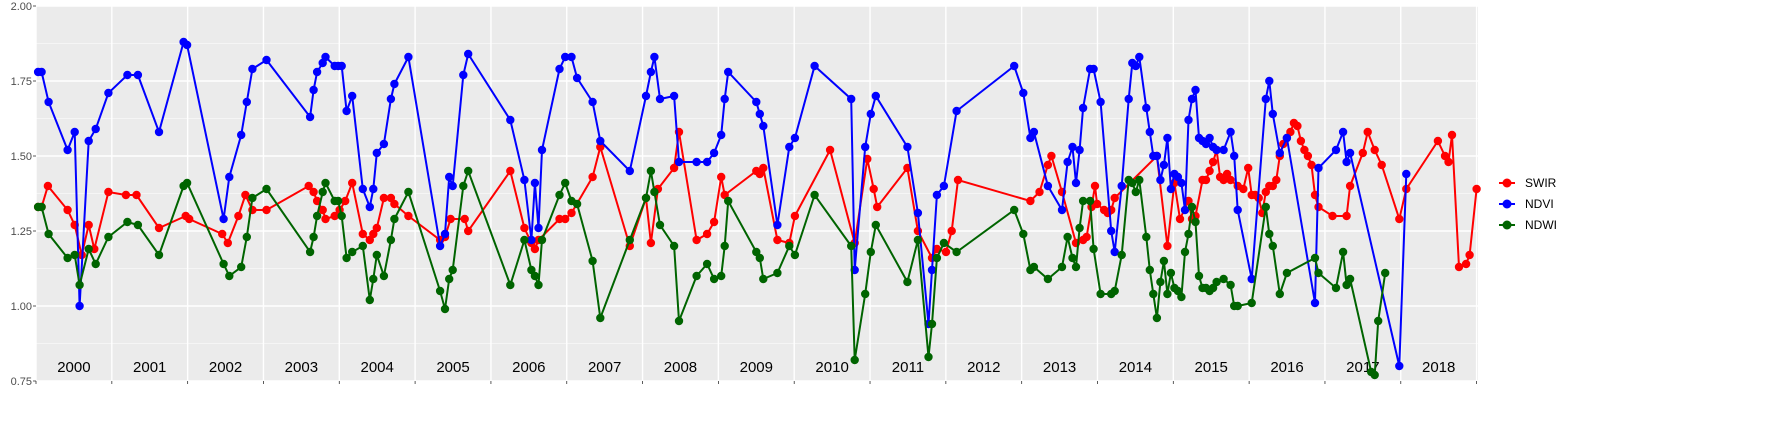 Image resolution: width=1773 pixels, height=442 pixels. What do you see at coordinates (21, 382) in the screenshot?
I see `y-tick-label: 0.75` at bounding box center [21, 382].